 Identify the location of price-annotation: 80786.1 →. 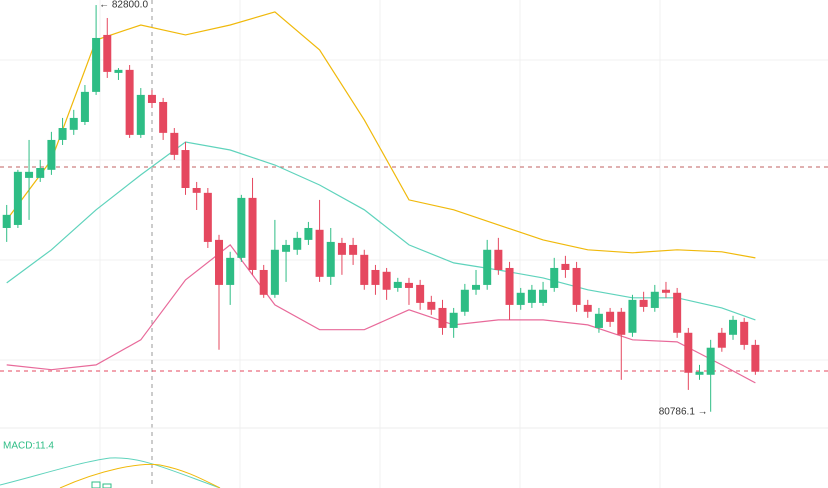
(683, 411).